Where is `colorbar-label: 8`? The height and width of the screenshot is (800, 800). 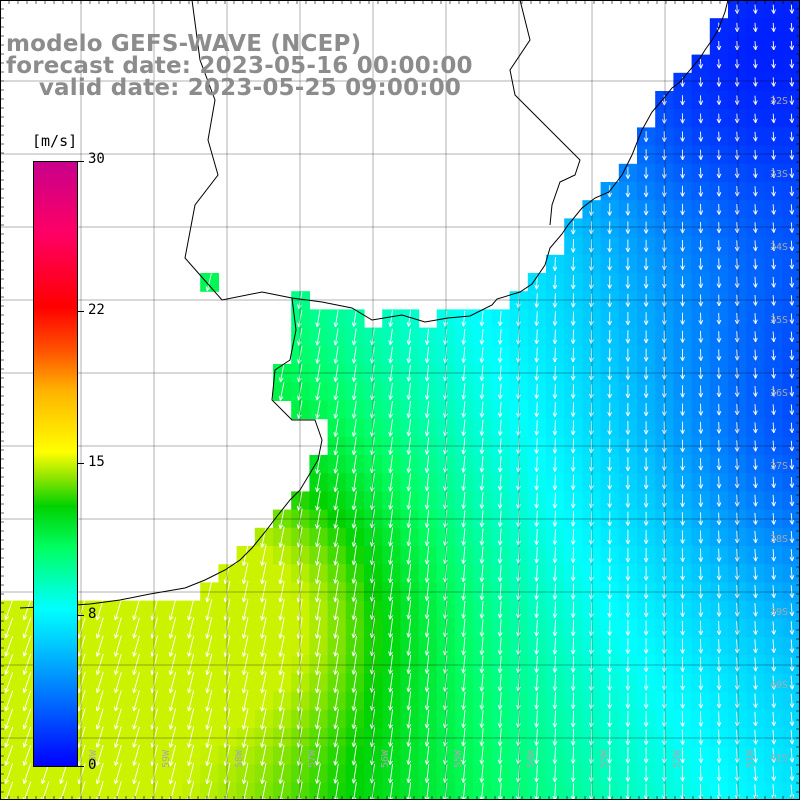 colorbar-label: 8 is located at coordinates (92, 614).